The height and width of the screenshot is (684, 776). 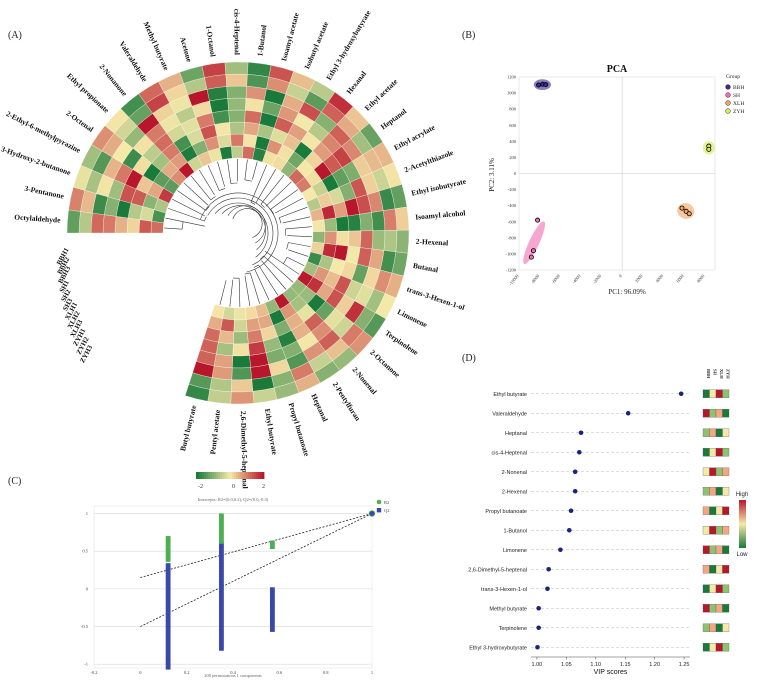 What do you see at coordinates (660, 278) in the screenshot?
I see `pca-xtick: 4000` at bounding box center [660, 278].